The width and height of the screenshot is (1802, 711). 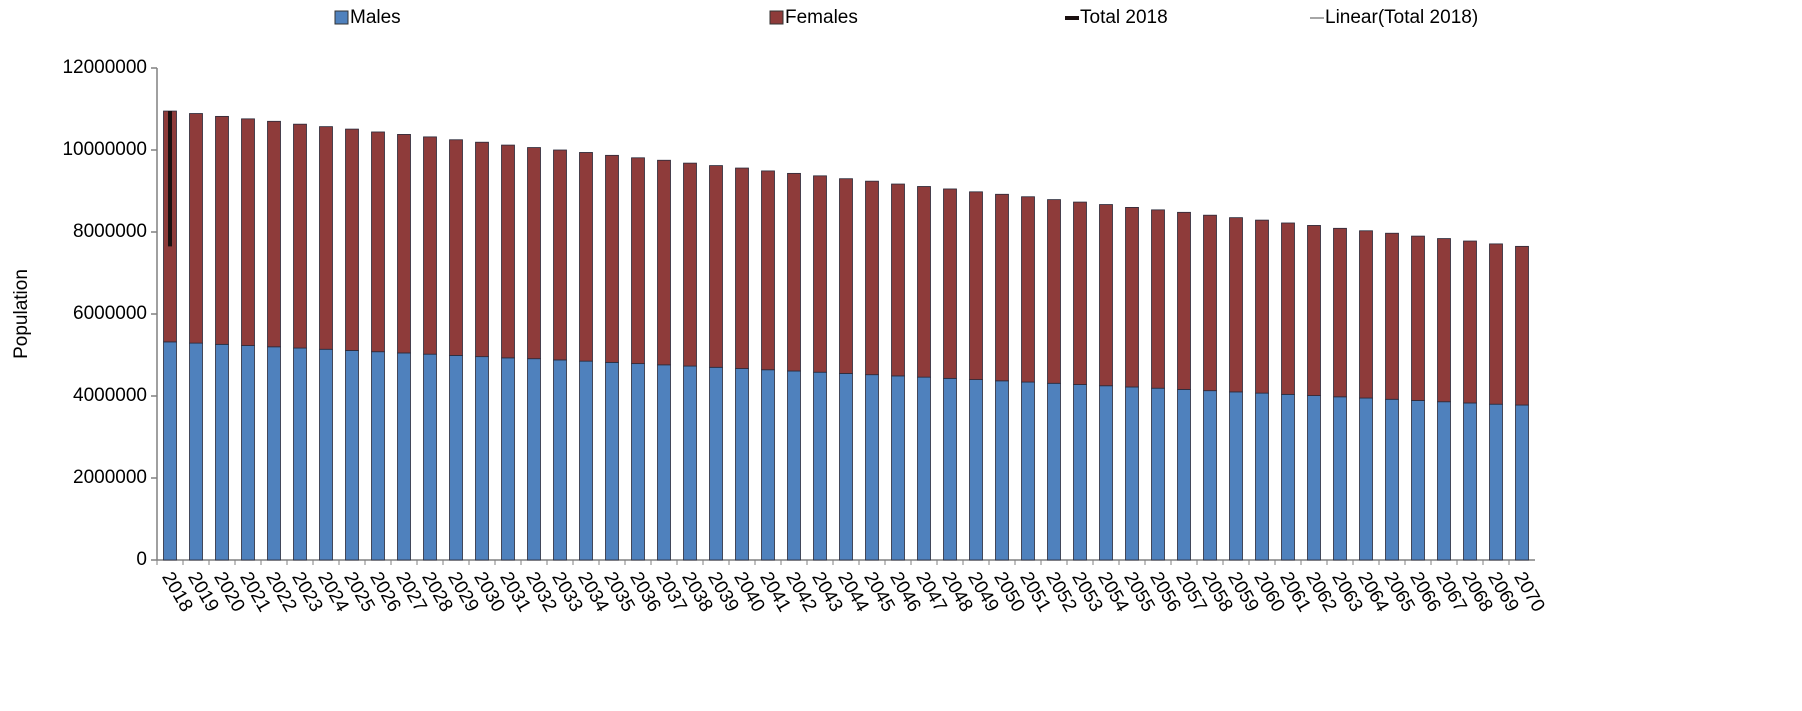 I want to click on legend-label: Linear(Total 2018), so click(x=1401, y=17).